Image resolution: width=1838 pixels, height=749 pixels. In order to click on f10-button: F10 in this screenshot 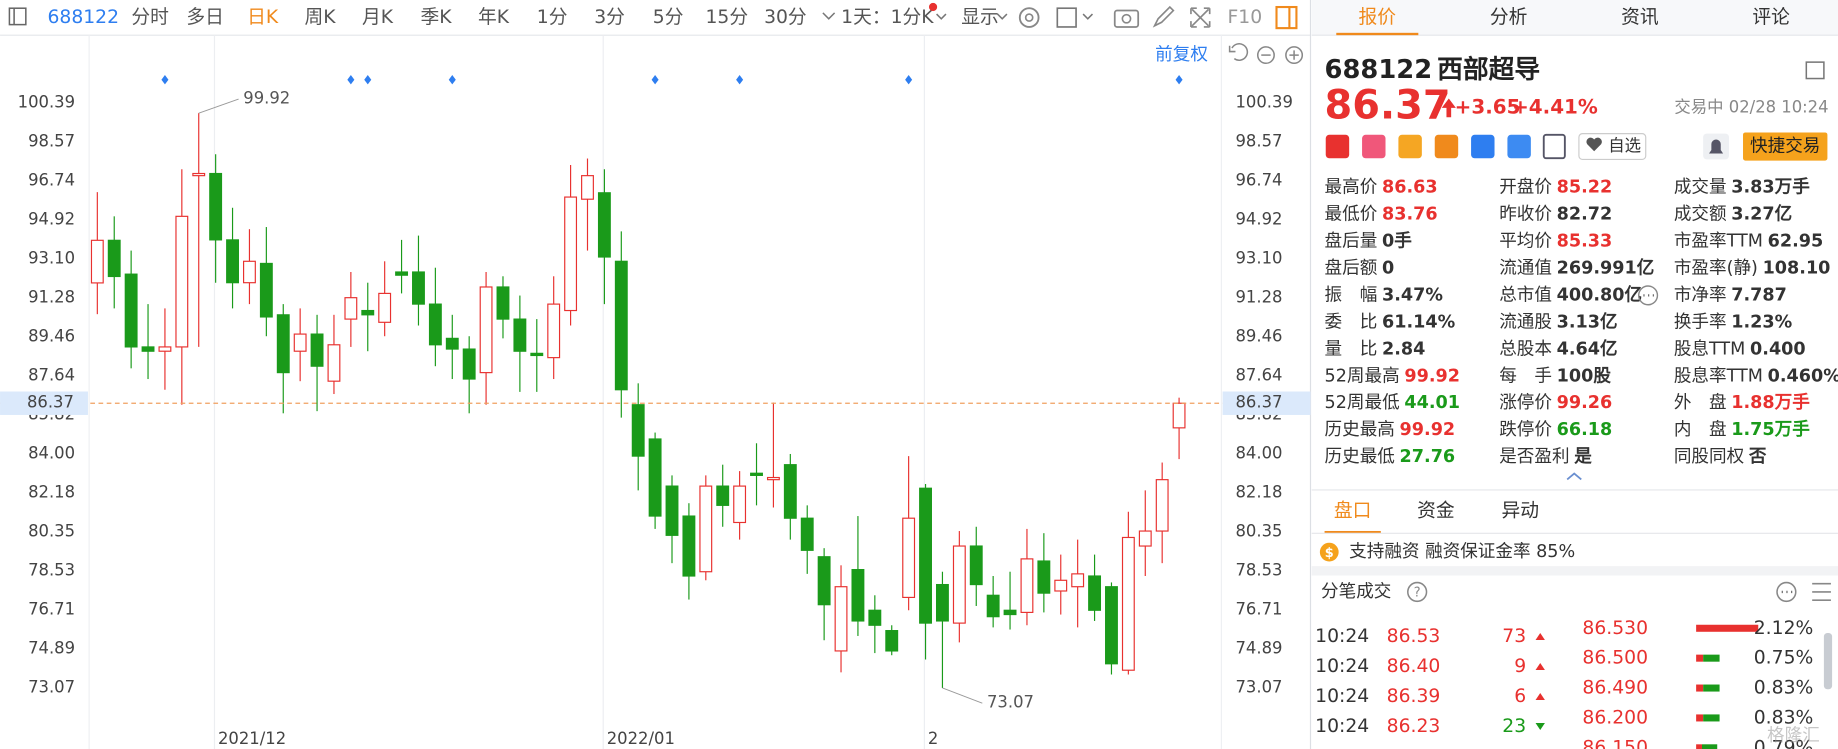, I will do `click(1245, 17)`.